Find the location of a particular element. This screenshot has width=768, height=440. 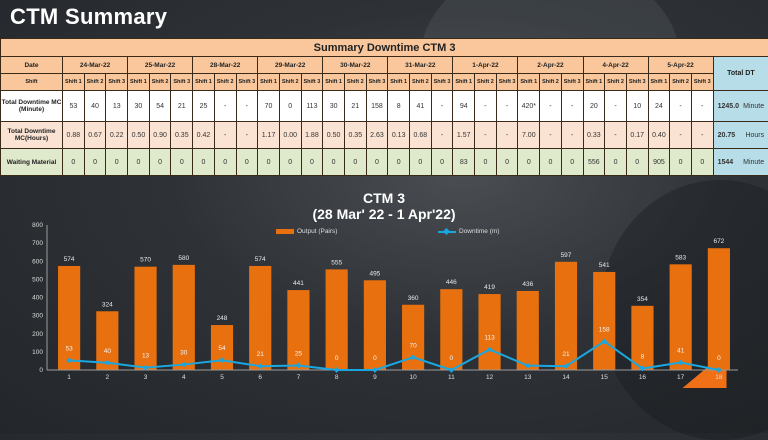

table-cell: 94 is located at coordinates (464, 106).